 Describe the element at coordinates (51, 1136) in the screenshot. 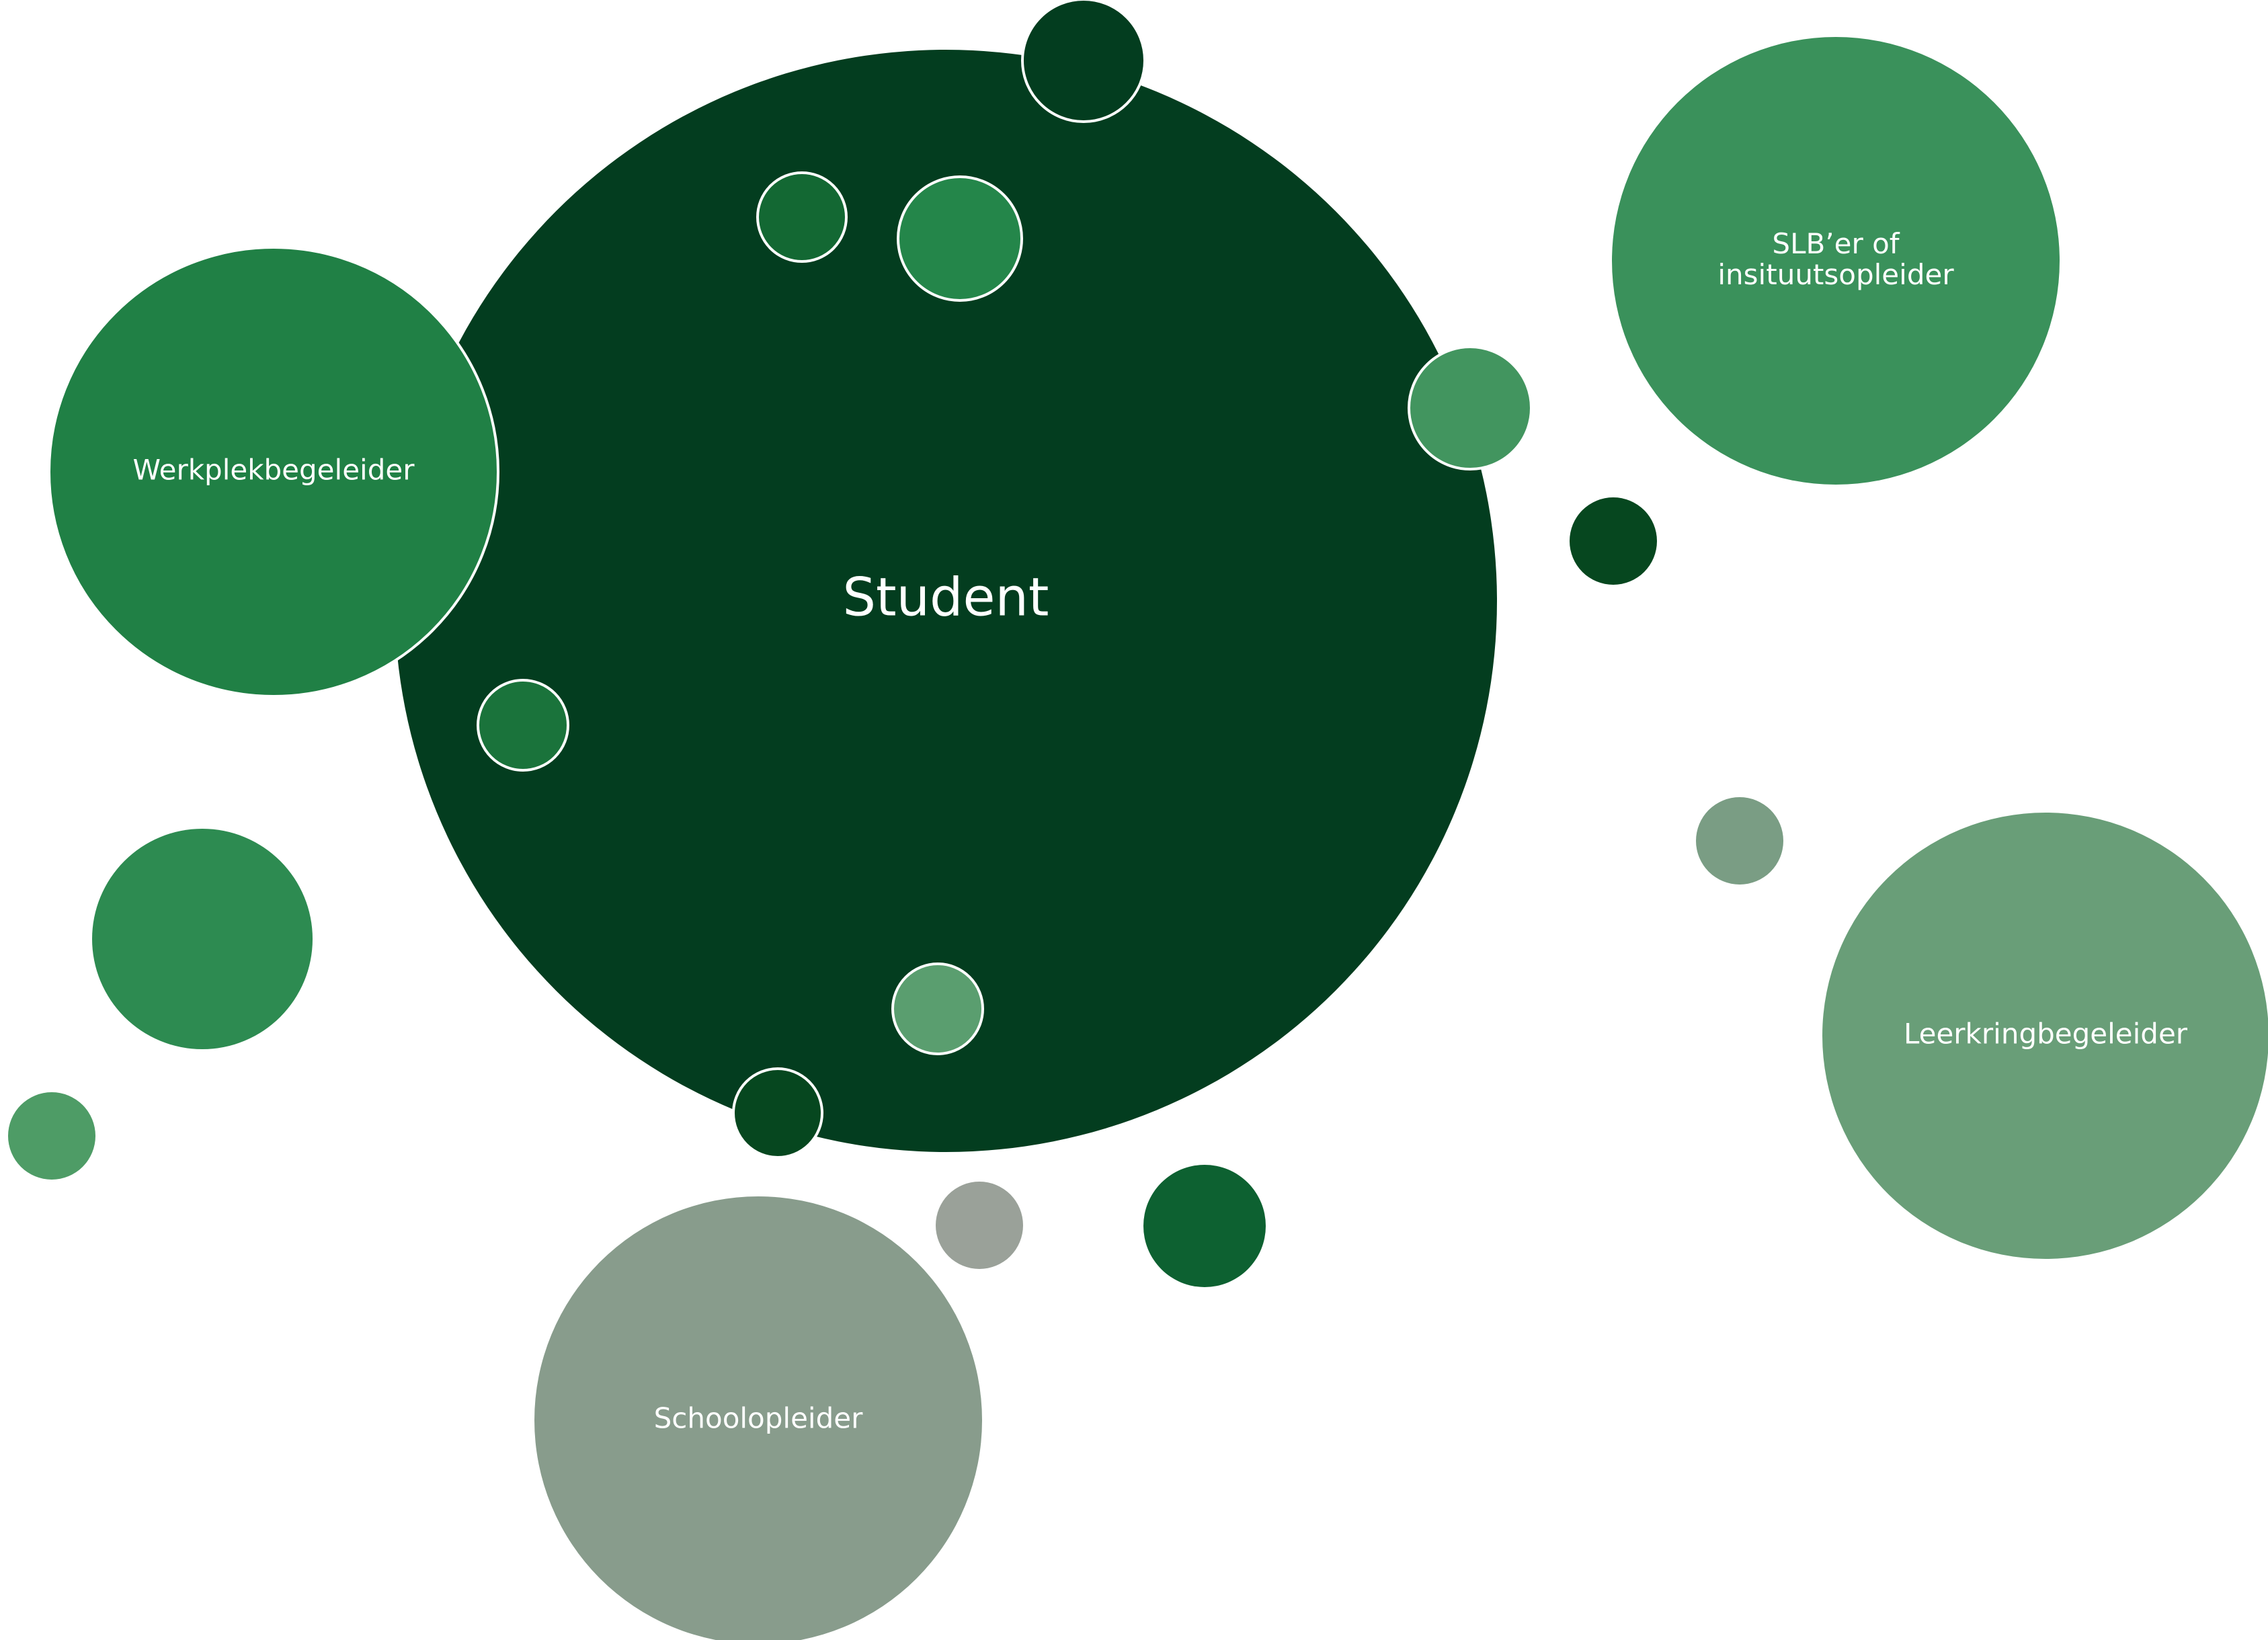

I see `bubble-left-small` at that location.